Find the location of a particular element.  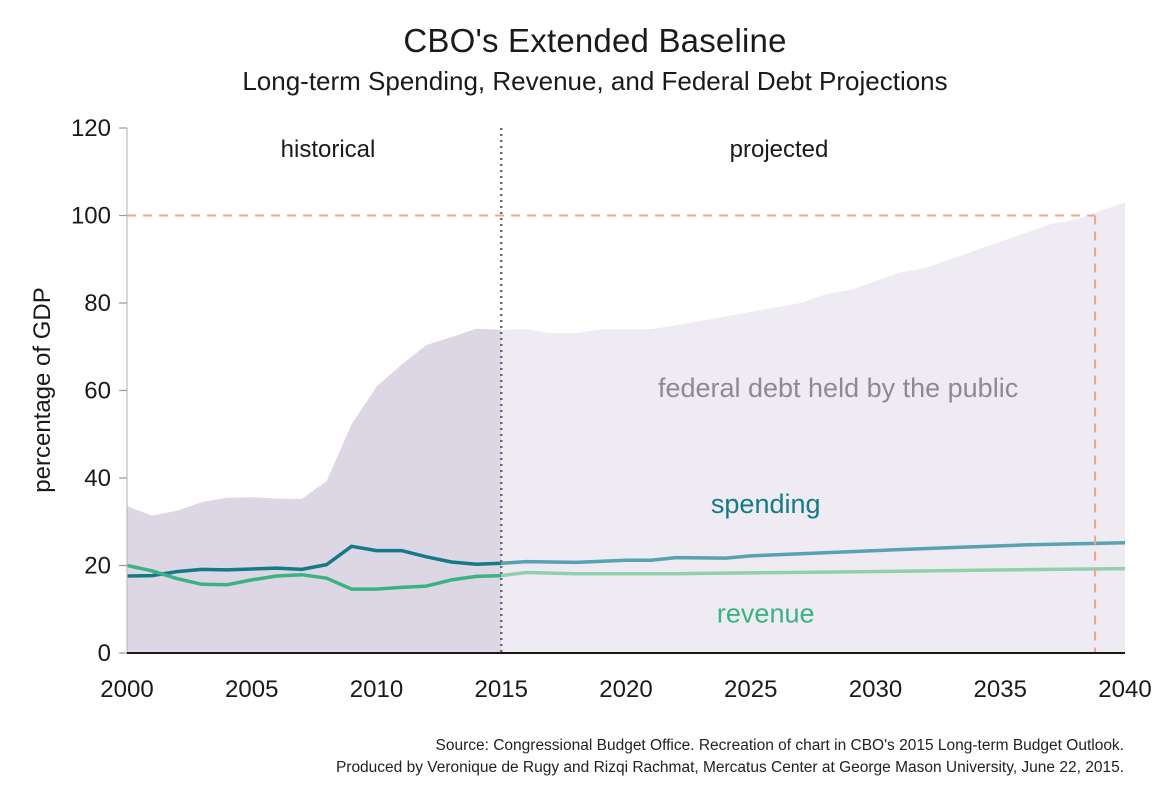

series-label-spending: spending is located at coordinates (766, 504).